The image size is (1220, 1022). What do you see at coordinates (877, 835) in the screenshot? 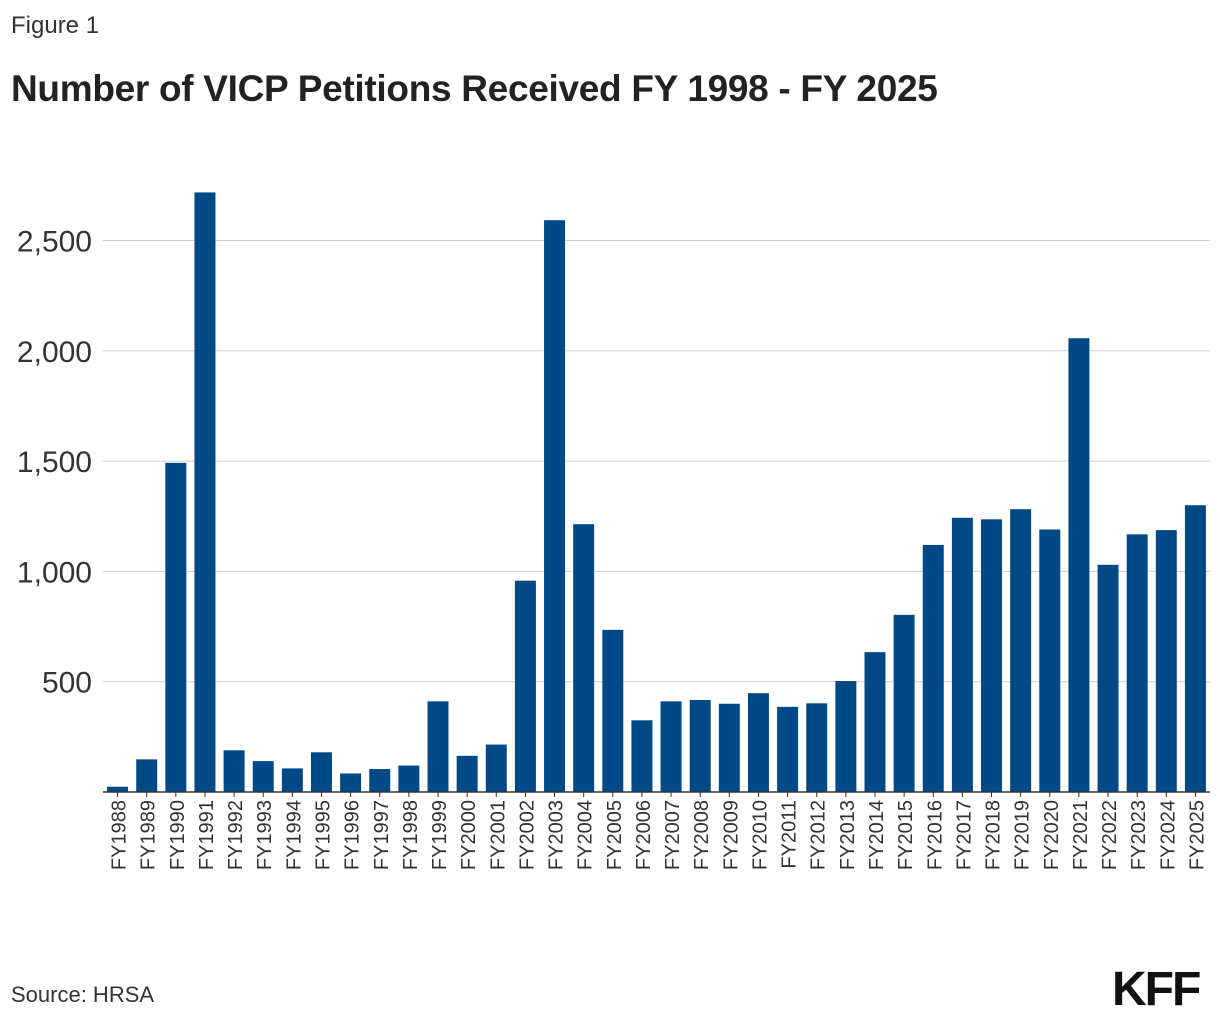
I see `x-tick-label: FY2014` at bounding box center [877, 835].